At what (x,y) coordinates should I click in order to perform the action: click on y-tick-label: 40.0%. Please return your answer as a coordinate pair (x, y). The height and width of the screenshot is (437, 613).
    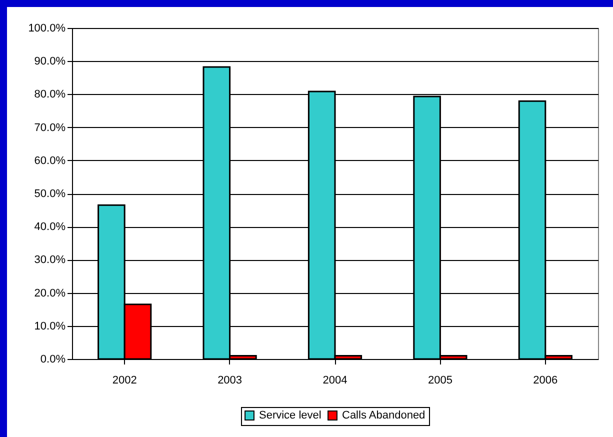
    Looking at the image, I should click on (50, 227).